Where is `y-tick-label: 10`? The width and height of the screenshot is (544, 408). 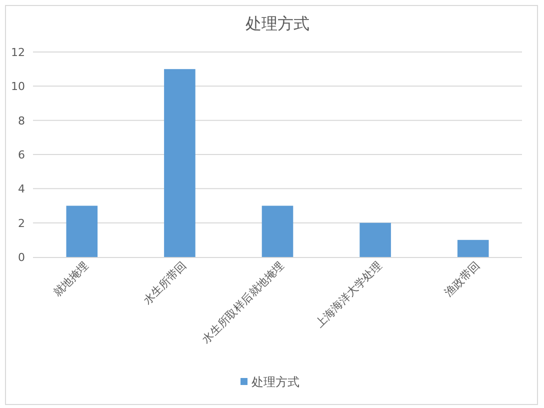 y-tick-label: 10 is located at coordinates (18, 87).